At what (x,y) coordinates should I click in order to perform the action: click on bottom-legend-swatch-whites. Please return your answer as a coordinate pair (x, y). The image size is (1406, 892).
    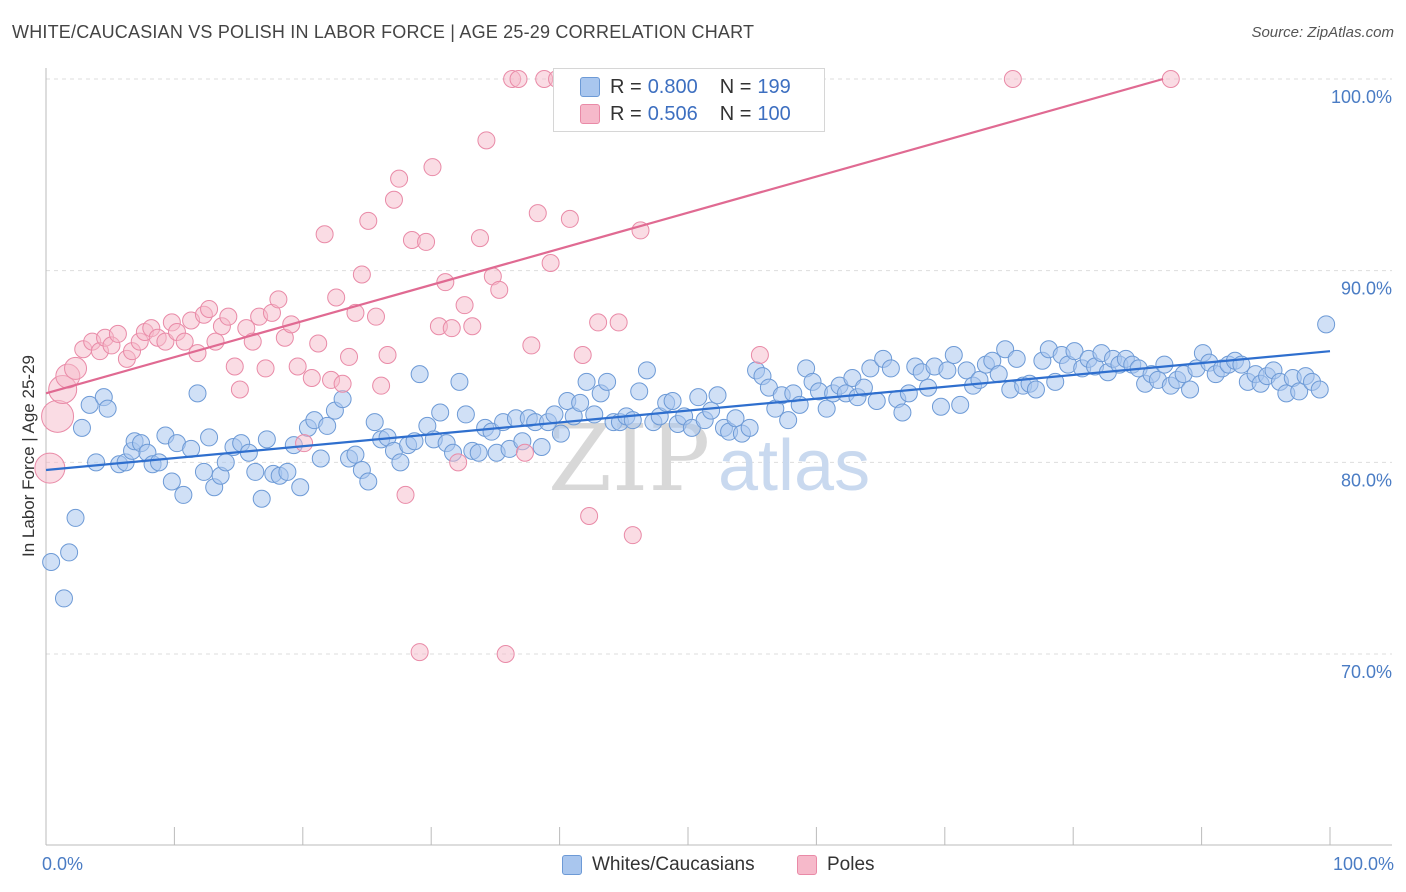
    Looking at the image, I should click on (572, 865).